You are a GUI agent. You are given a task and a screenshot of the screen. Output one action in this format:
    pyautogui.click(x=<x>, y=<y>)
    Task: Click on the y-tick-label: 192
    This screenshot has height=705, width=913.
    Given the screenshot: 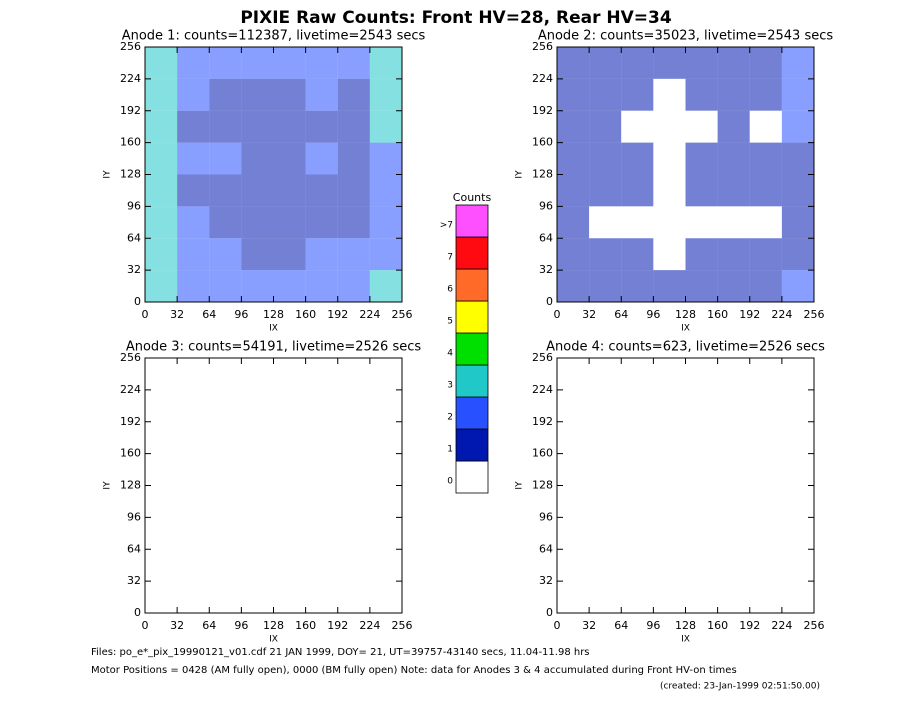 What is the action you would take?
    pyautogui.click(x=542, y=421)
    